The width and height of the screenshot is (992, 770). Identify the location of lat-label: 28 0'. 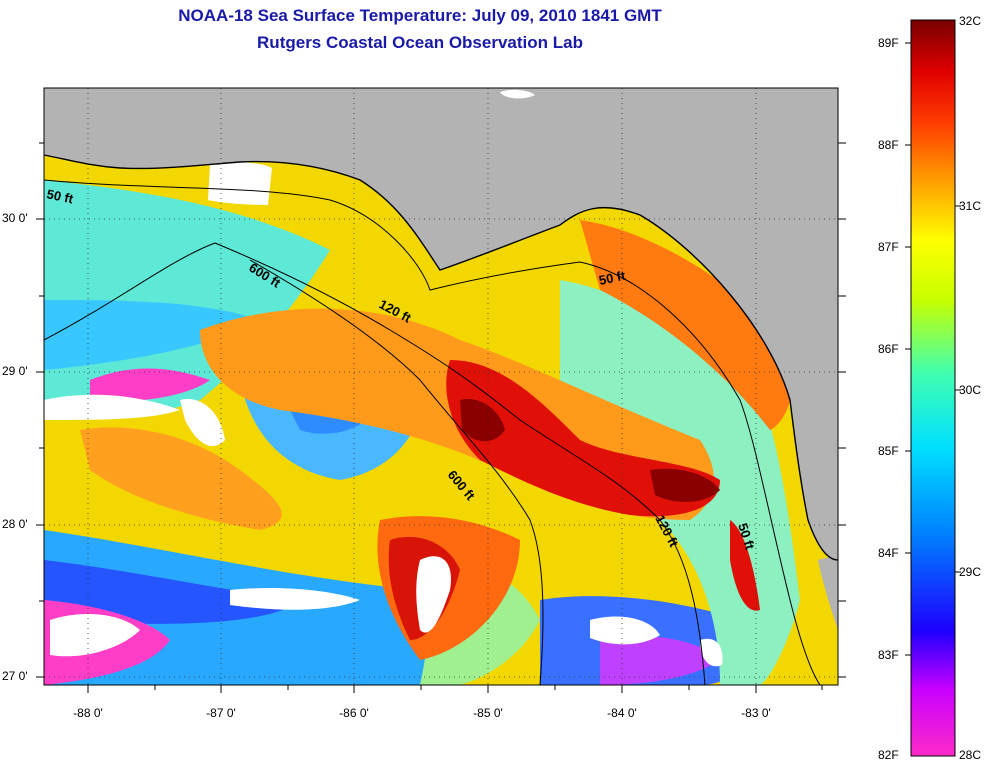
(15, 524).